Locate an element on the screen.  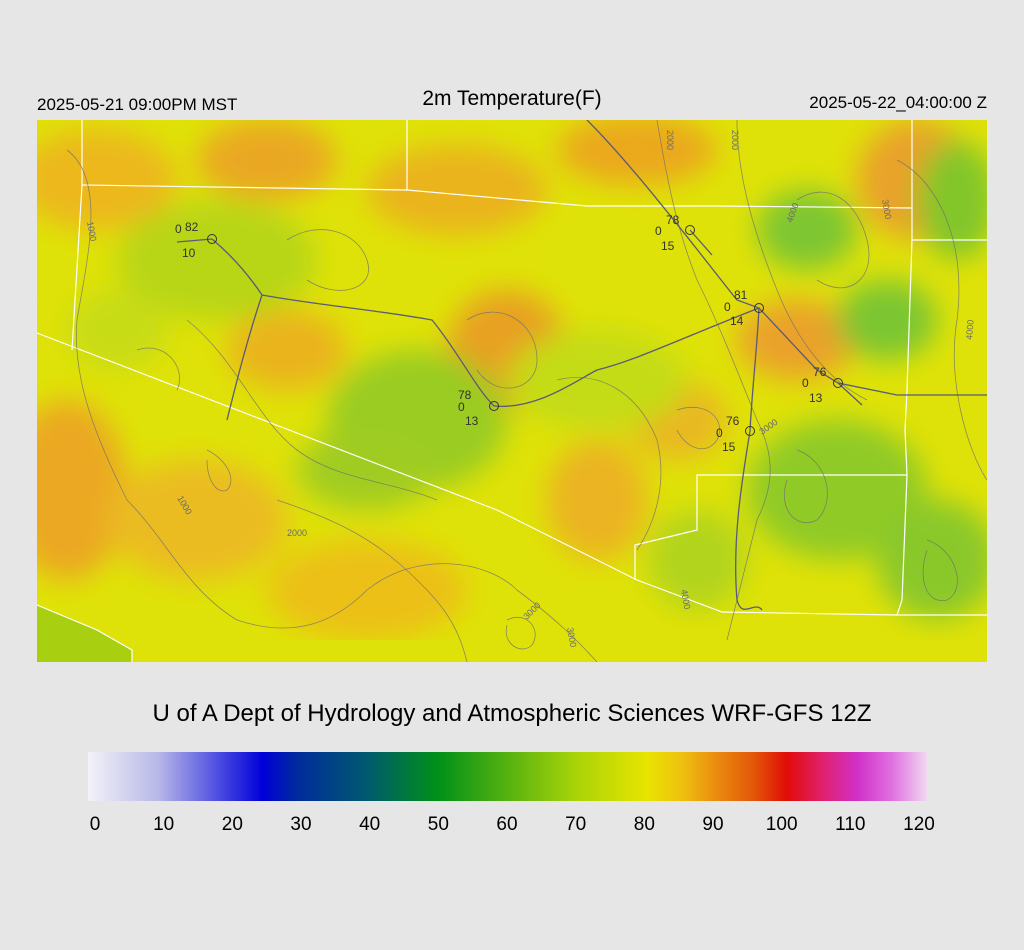
color-scale-bar is located at coordinates (507, 776).